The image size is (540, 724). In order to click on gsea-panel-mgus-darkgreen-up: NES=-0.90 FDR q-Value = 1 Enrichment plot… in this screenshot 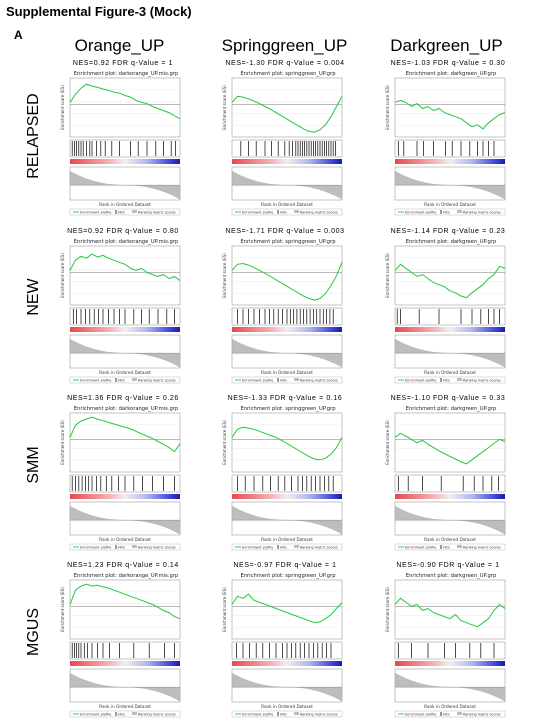, I will do `click(448, 643)`.